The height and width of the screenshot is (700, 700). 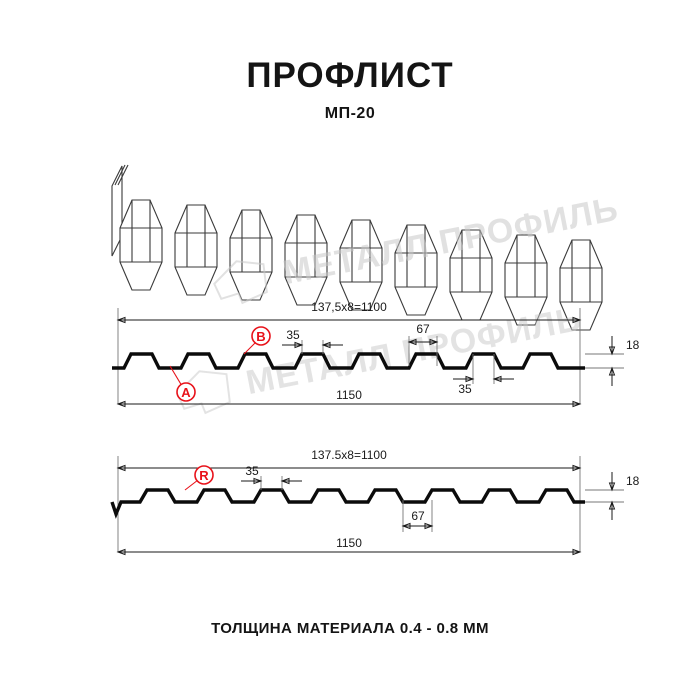 What do you see at coordinates (349, 307) in the screenshot?
I see `dim-overall-top: 137,5x8=1100` at bounding box center [349, 307].